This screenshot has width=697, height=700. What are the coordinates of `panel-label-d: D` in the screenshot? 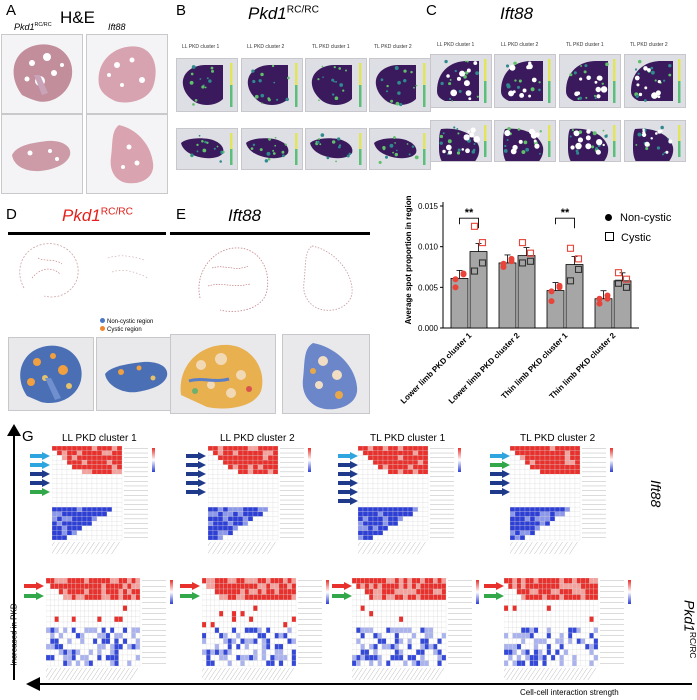 It's located at (11, 214).